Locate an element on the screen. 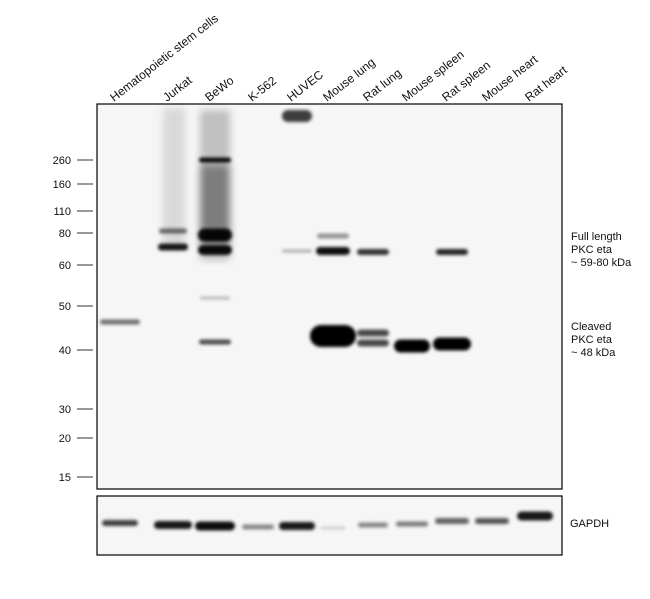 The image size is (650, 599). lane-label: BeWo is located at coordinates (219, 88).